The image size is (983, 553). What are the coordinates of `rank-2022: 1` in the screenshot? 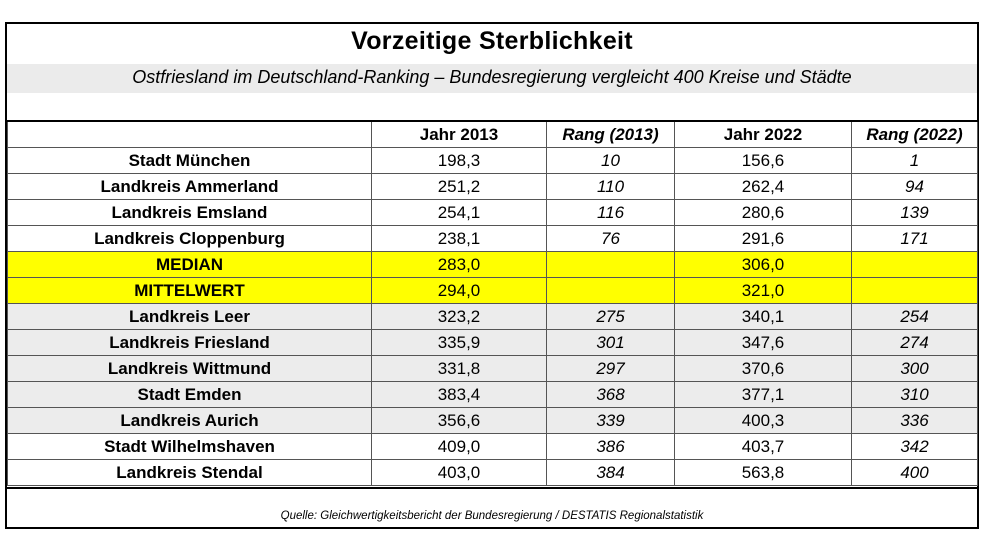 It's located at (914, 160).